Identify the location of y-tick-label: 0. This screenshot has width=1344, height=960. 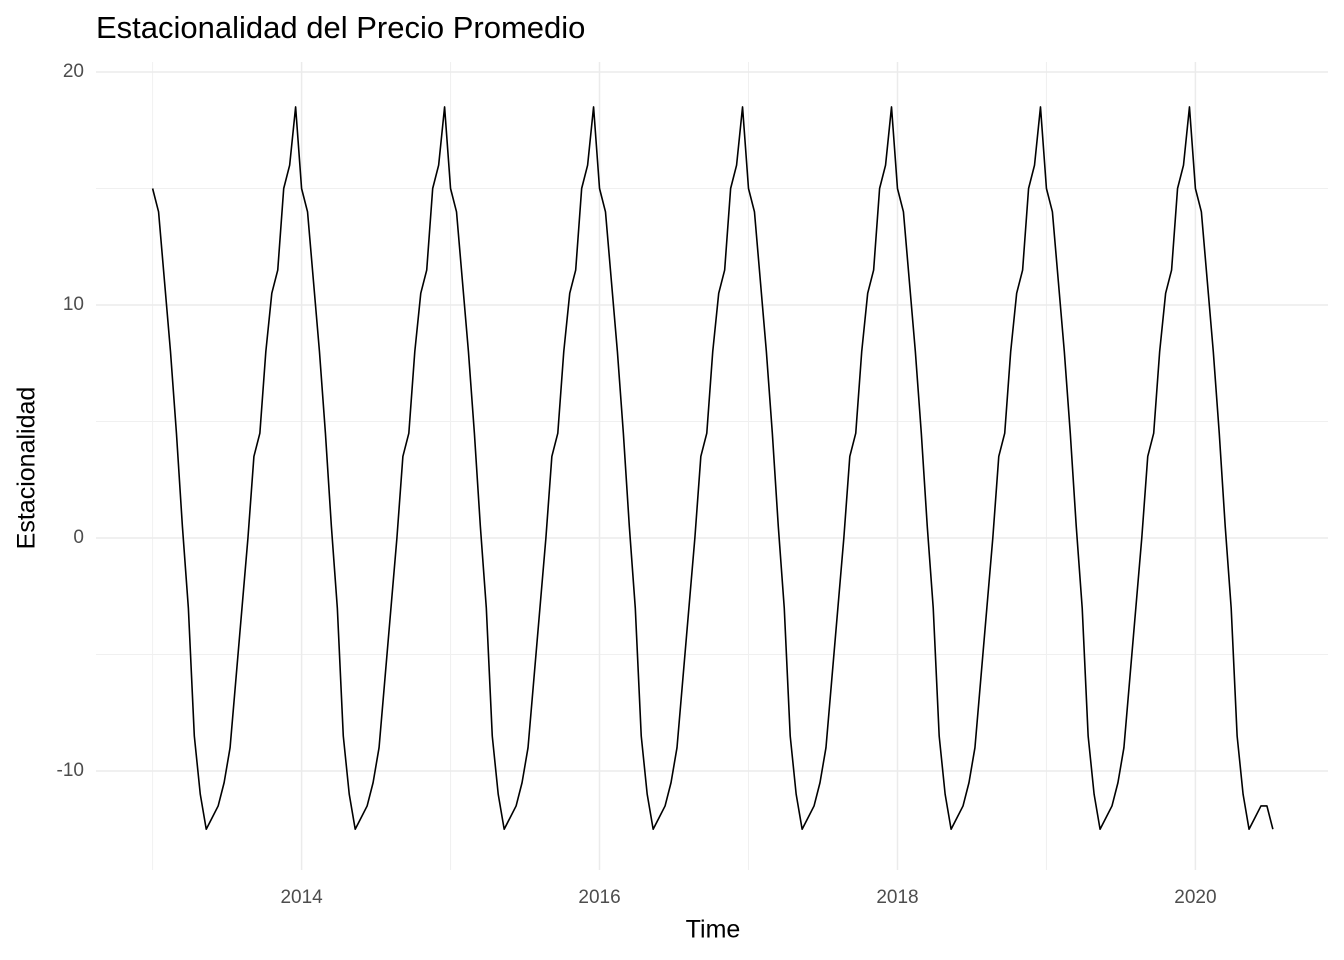
(78, 537).